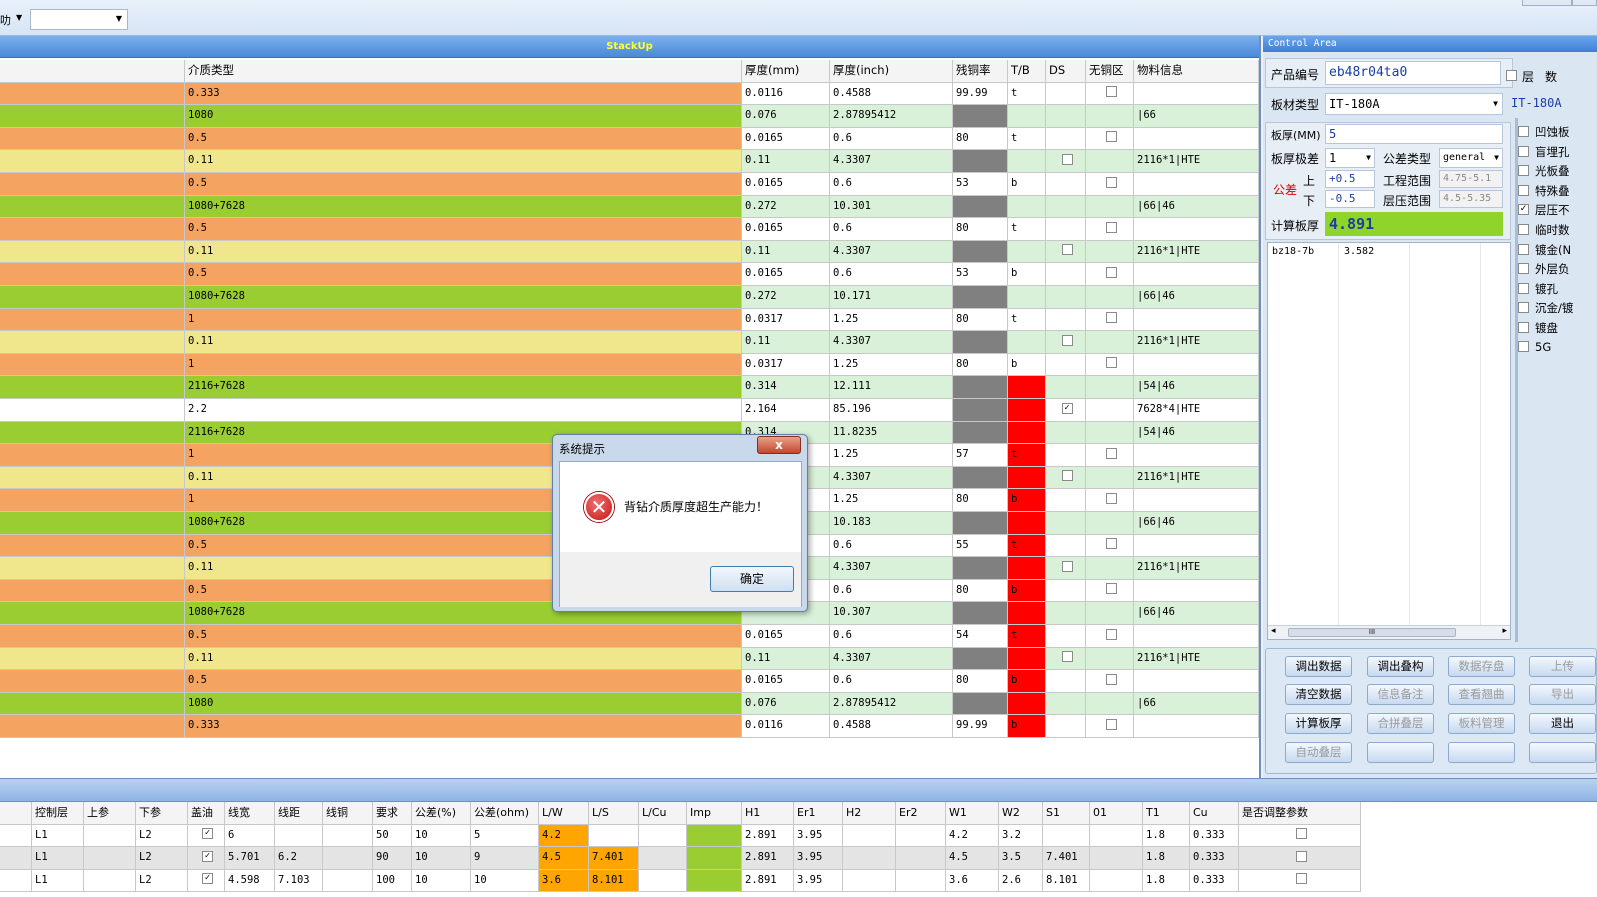 This screenshot has height=897, width=1597. I want to click on option-checkbox: 沉金/镀, so click(1545, 308).